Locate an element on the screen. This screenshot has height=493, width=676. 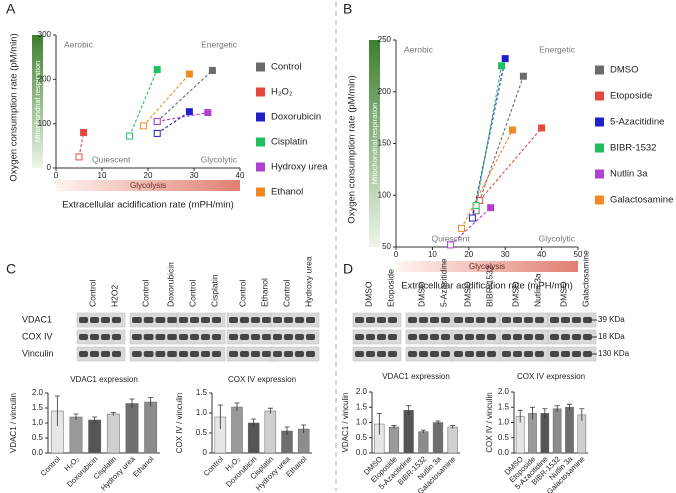
x-tick-label: 20 is located at coordinates (148, 175).